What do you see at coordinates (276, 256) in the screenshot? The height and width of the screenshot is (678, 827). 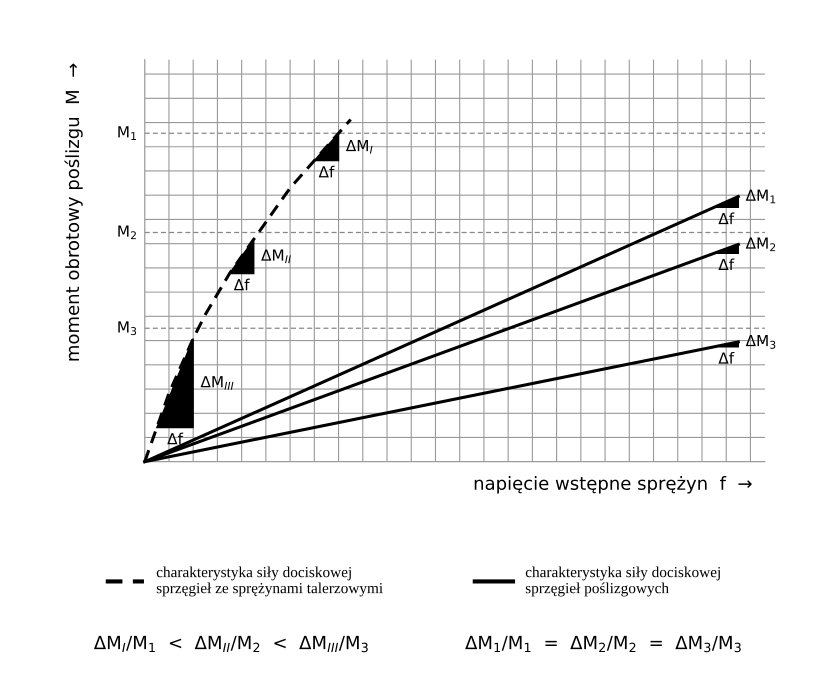 I see `annotation: ΔM$_{II}$` at bounding box center [276, 256].